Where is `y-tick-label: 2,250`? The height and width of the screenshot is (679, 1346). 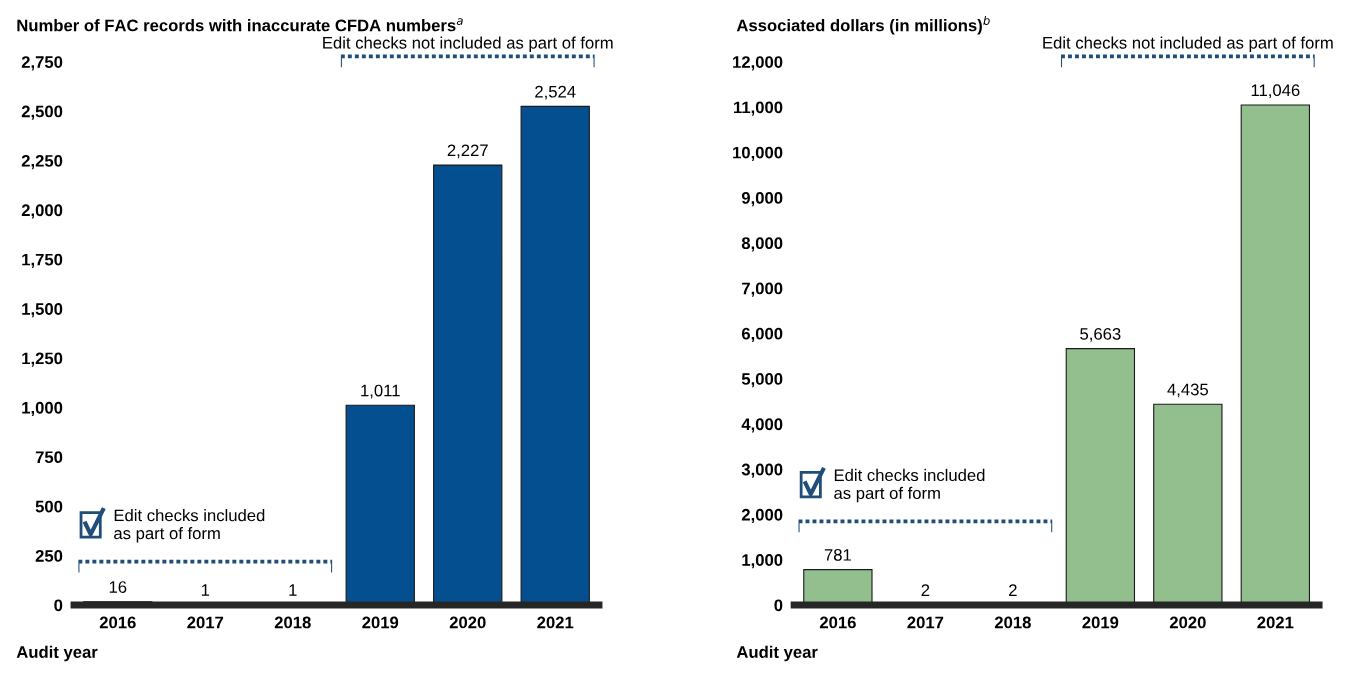
y-tick-label: 2,250 is located at coordinates (42, 162).